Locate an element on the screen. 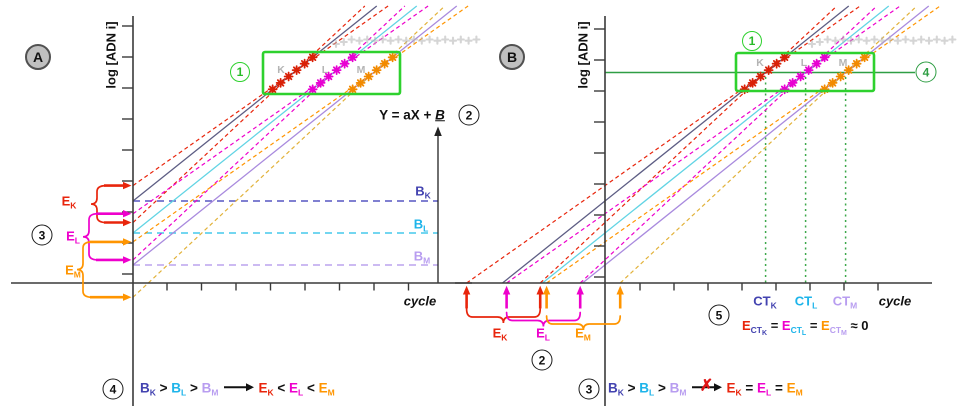  ct-label-l: CTL is located at coordinates (806, 302).